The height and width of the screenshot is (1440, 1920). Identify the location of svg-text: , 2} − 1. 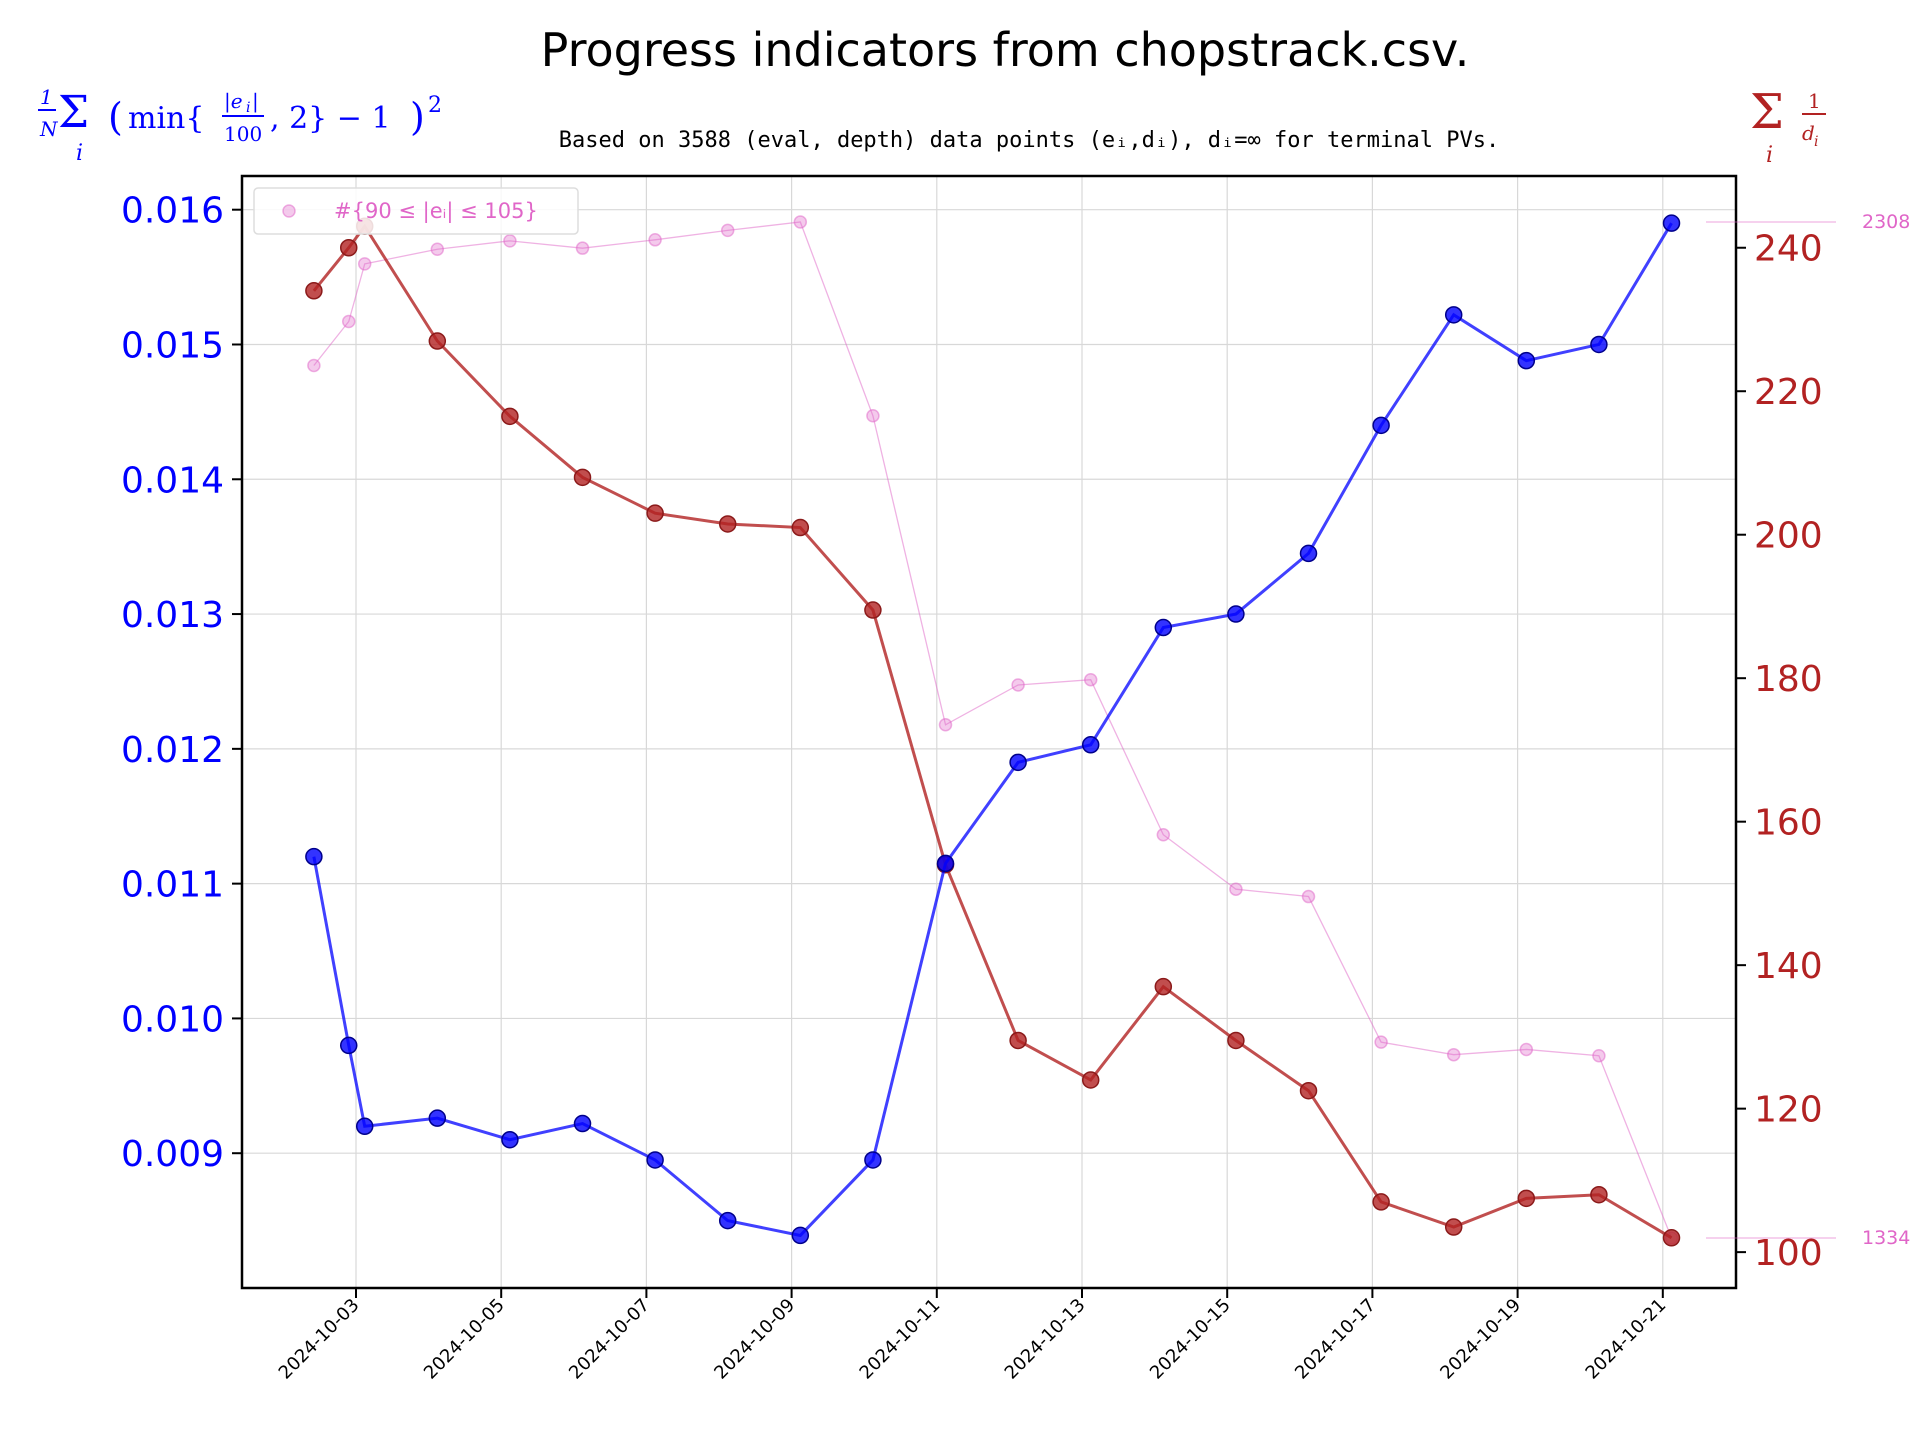
(330, 118).